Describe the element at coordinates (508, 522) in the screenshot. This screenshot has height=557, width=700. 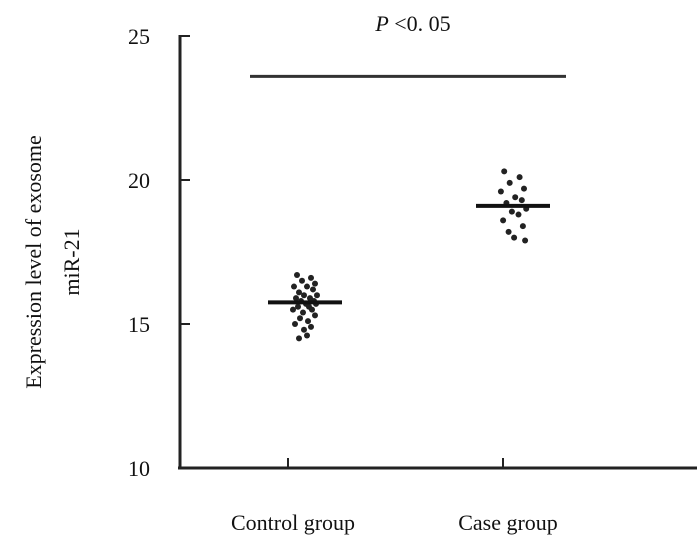
I see `x-tick-label: Case group` at that location.